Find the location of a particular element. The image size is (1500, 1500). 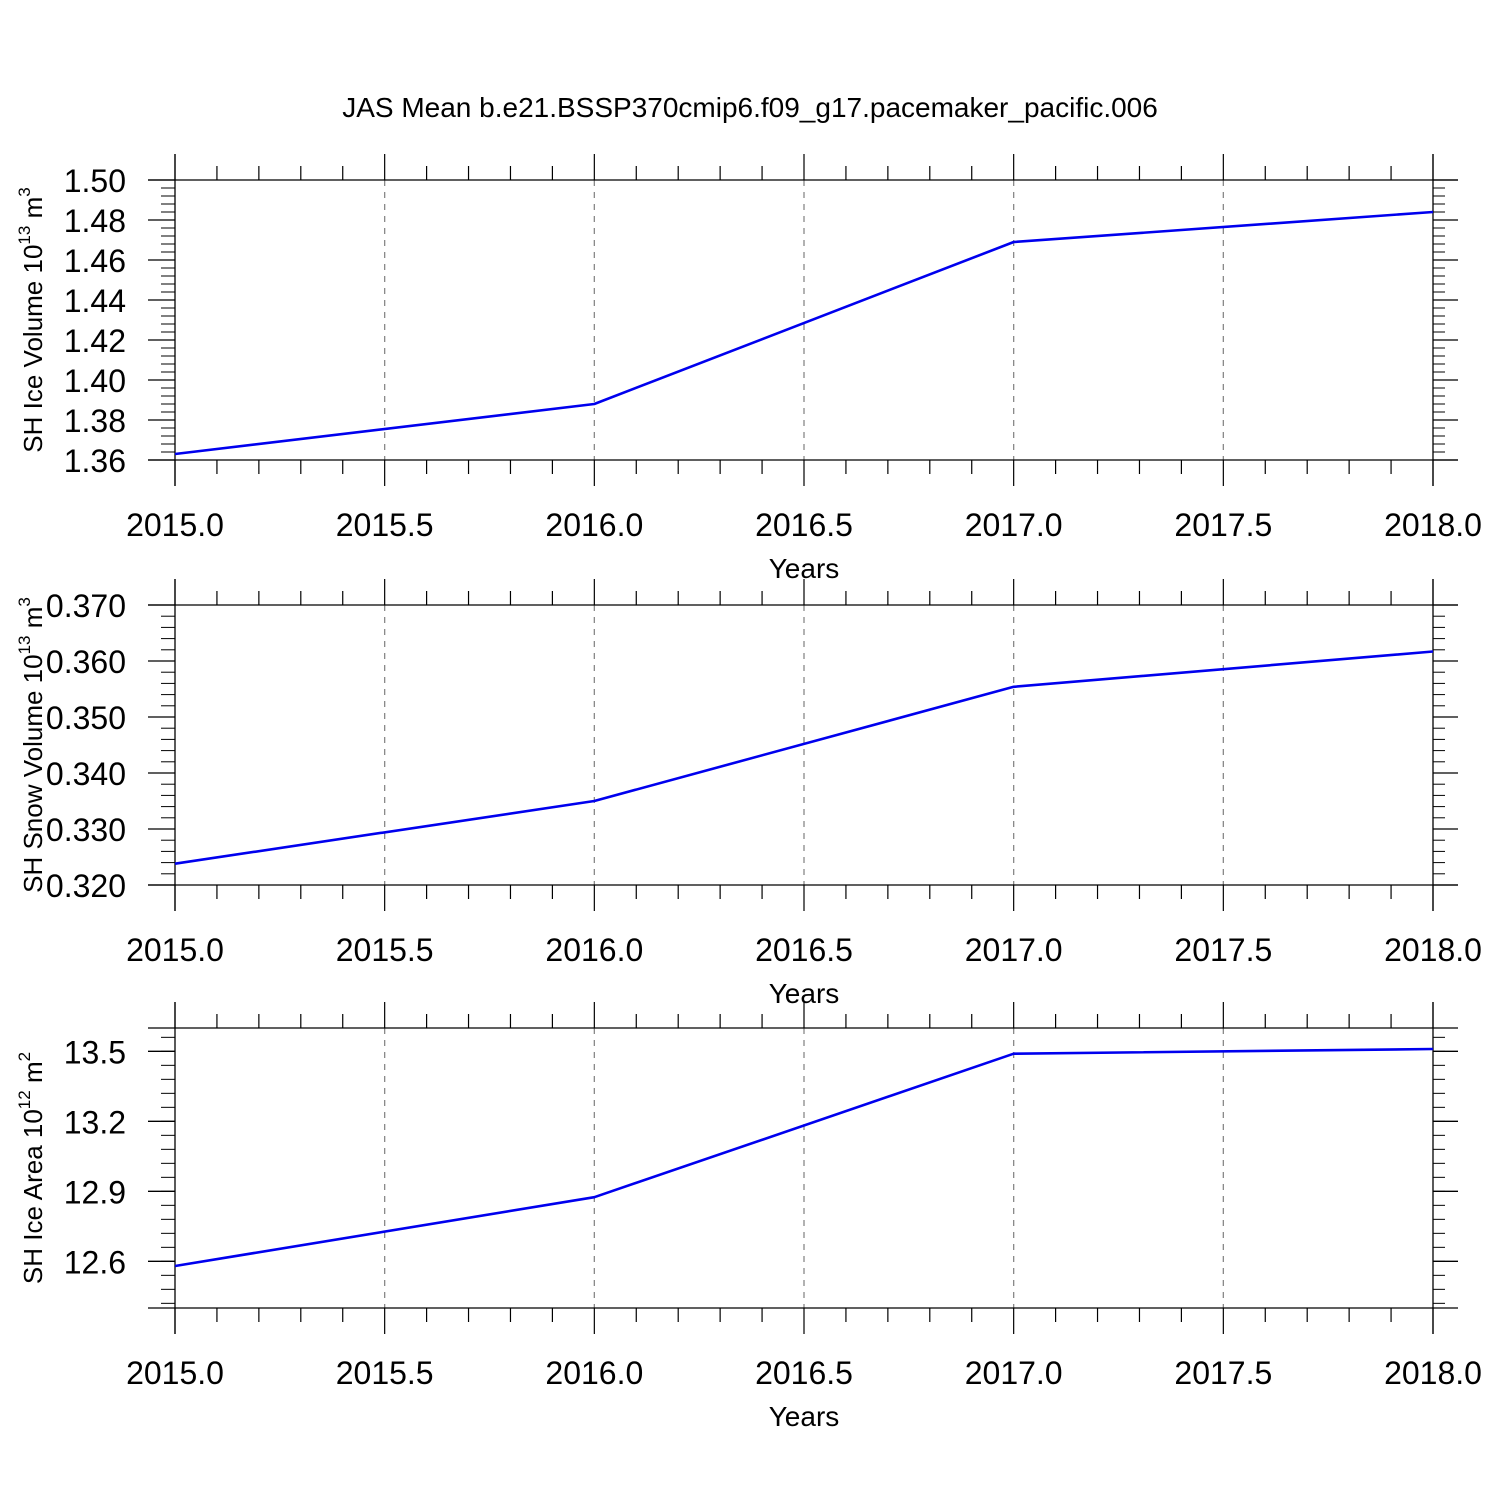

y-tick-label: 1.48 is located at coordinates (95, 221).